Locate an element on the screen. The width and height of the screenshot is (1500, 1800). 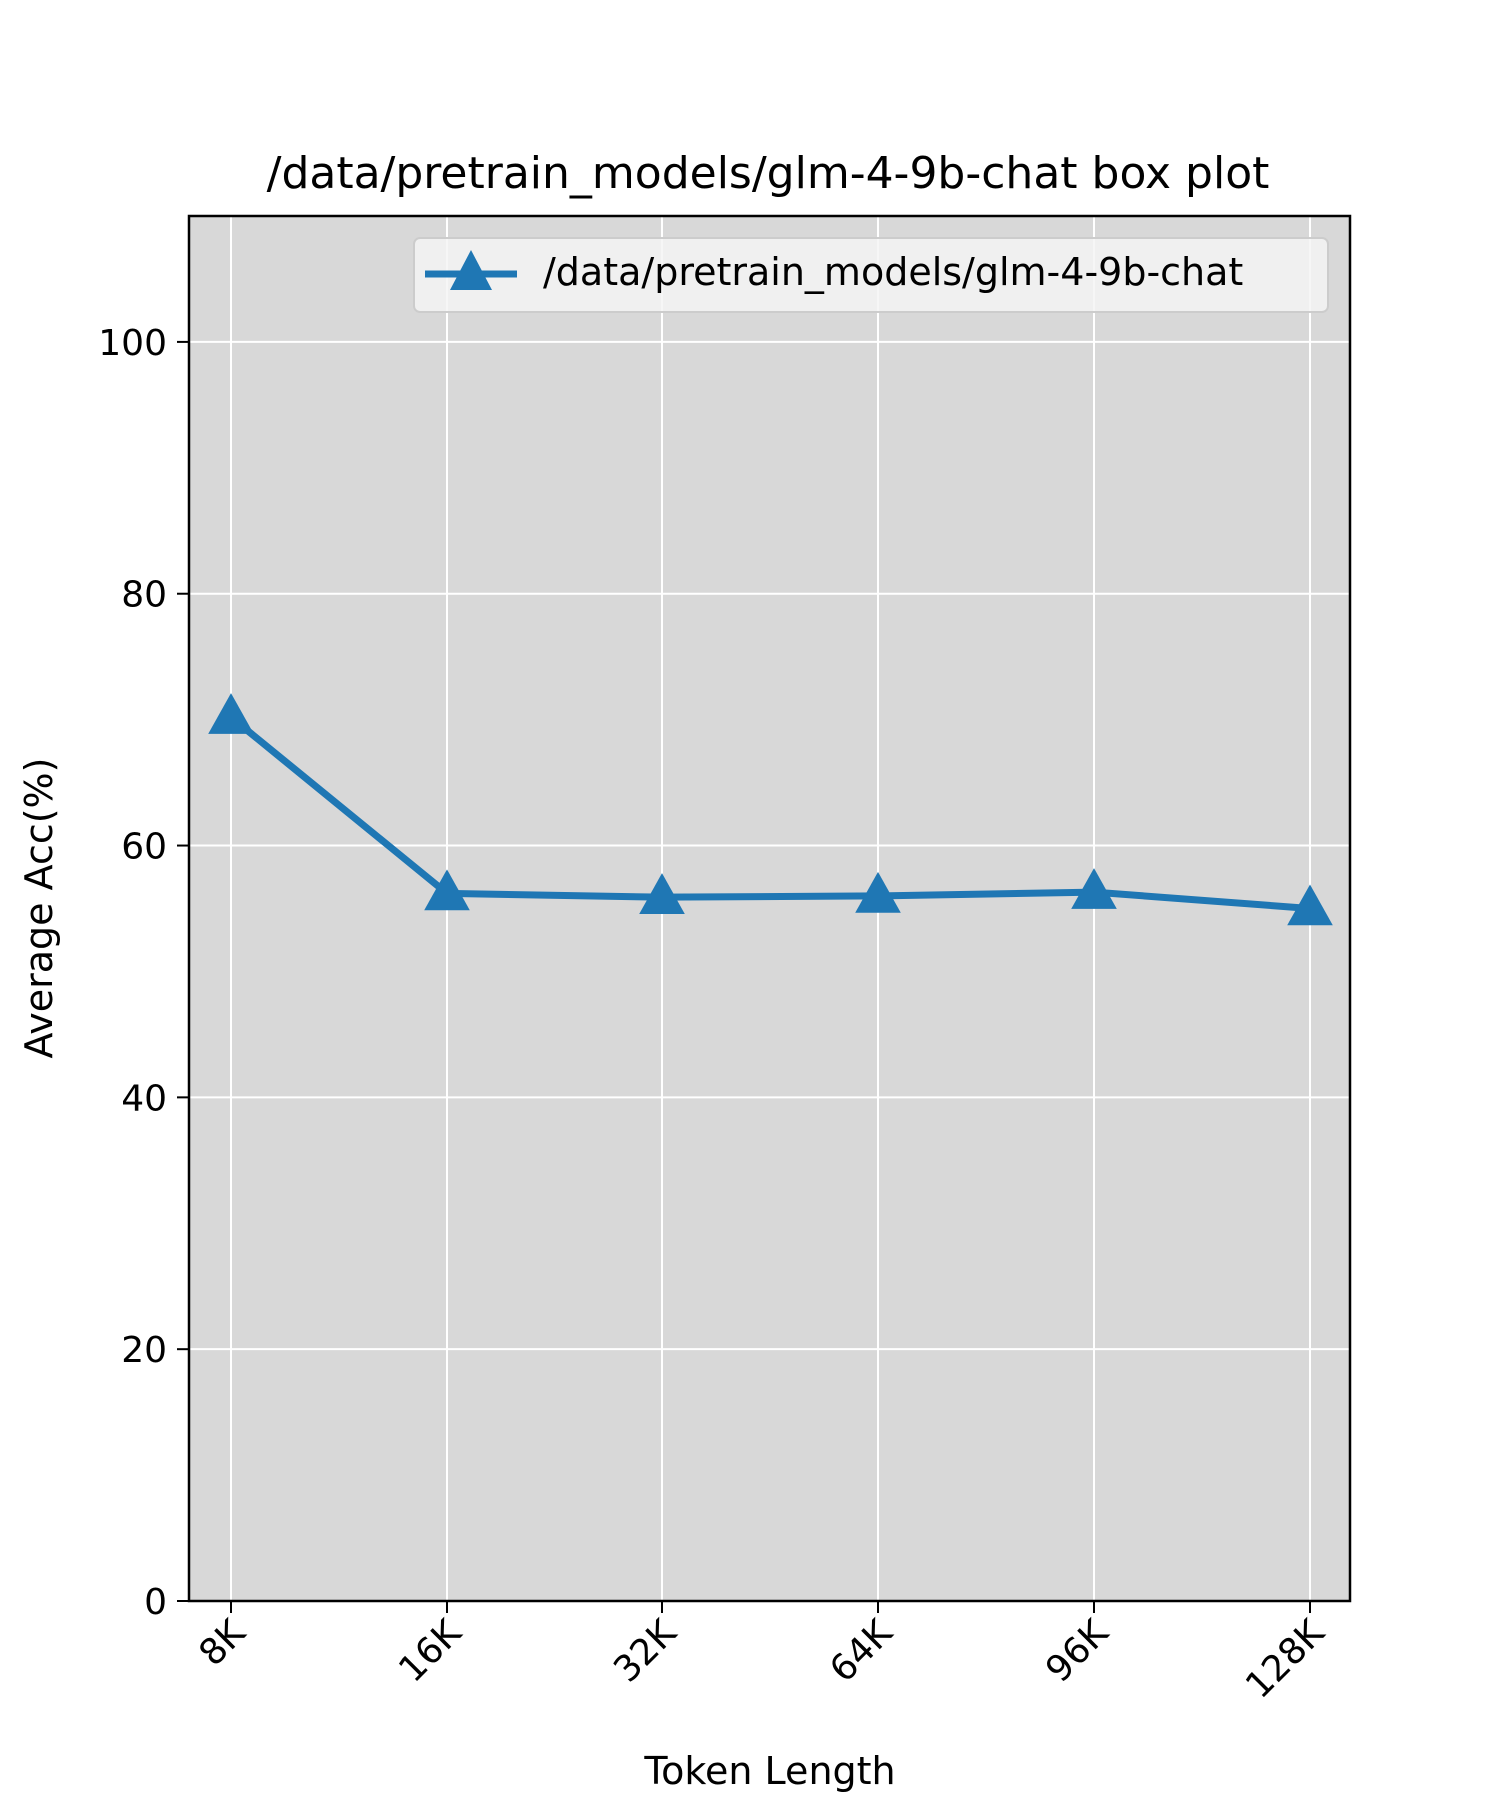
y-tick-label: 0 is located at coordinates (155, 1602).